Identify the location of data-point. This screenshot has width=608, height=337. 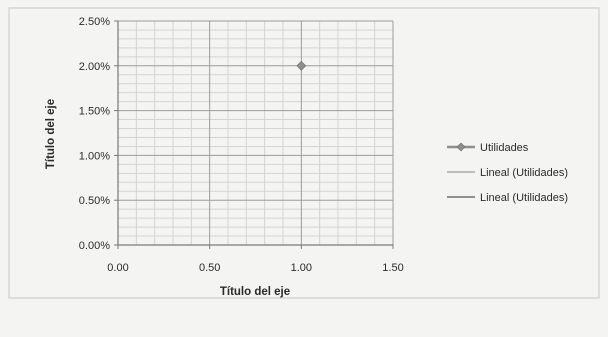
(301, 65).